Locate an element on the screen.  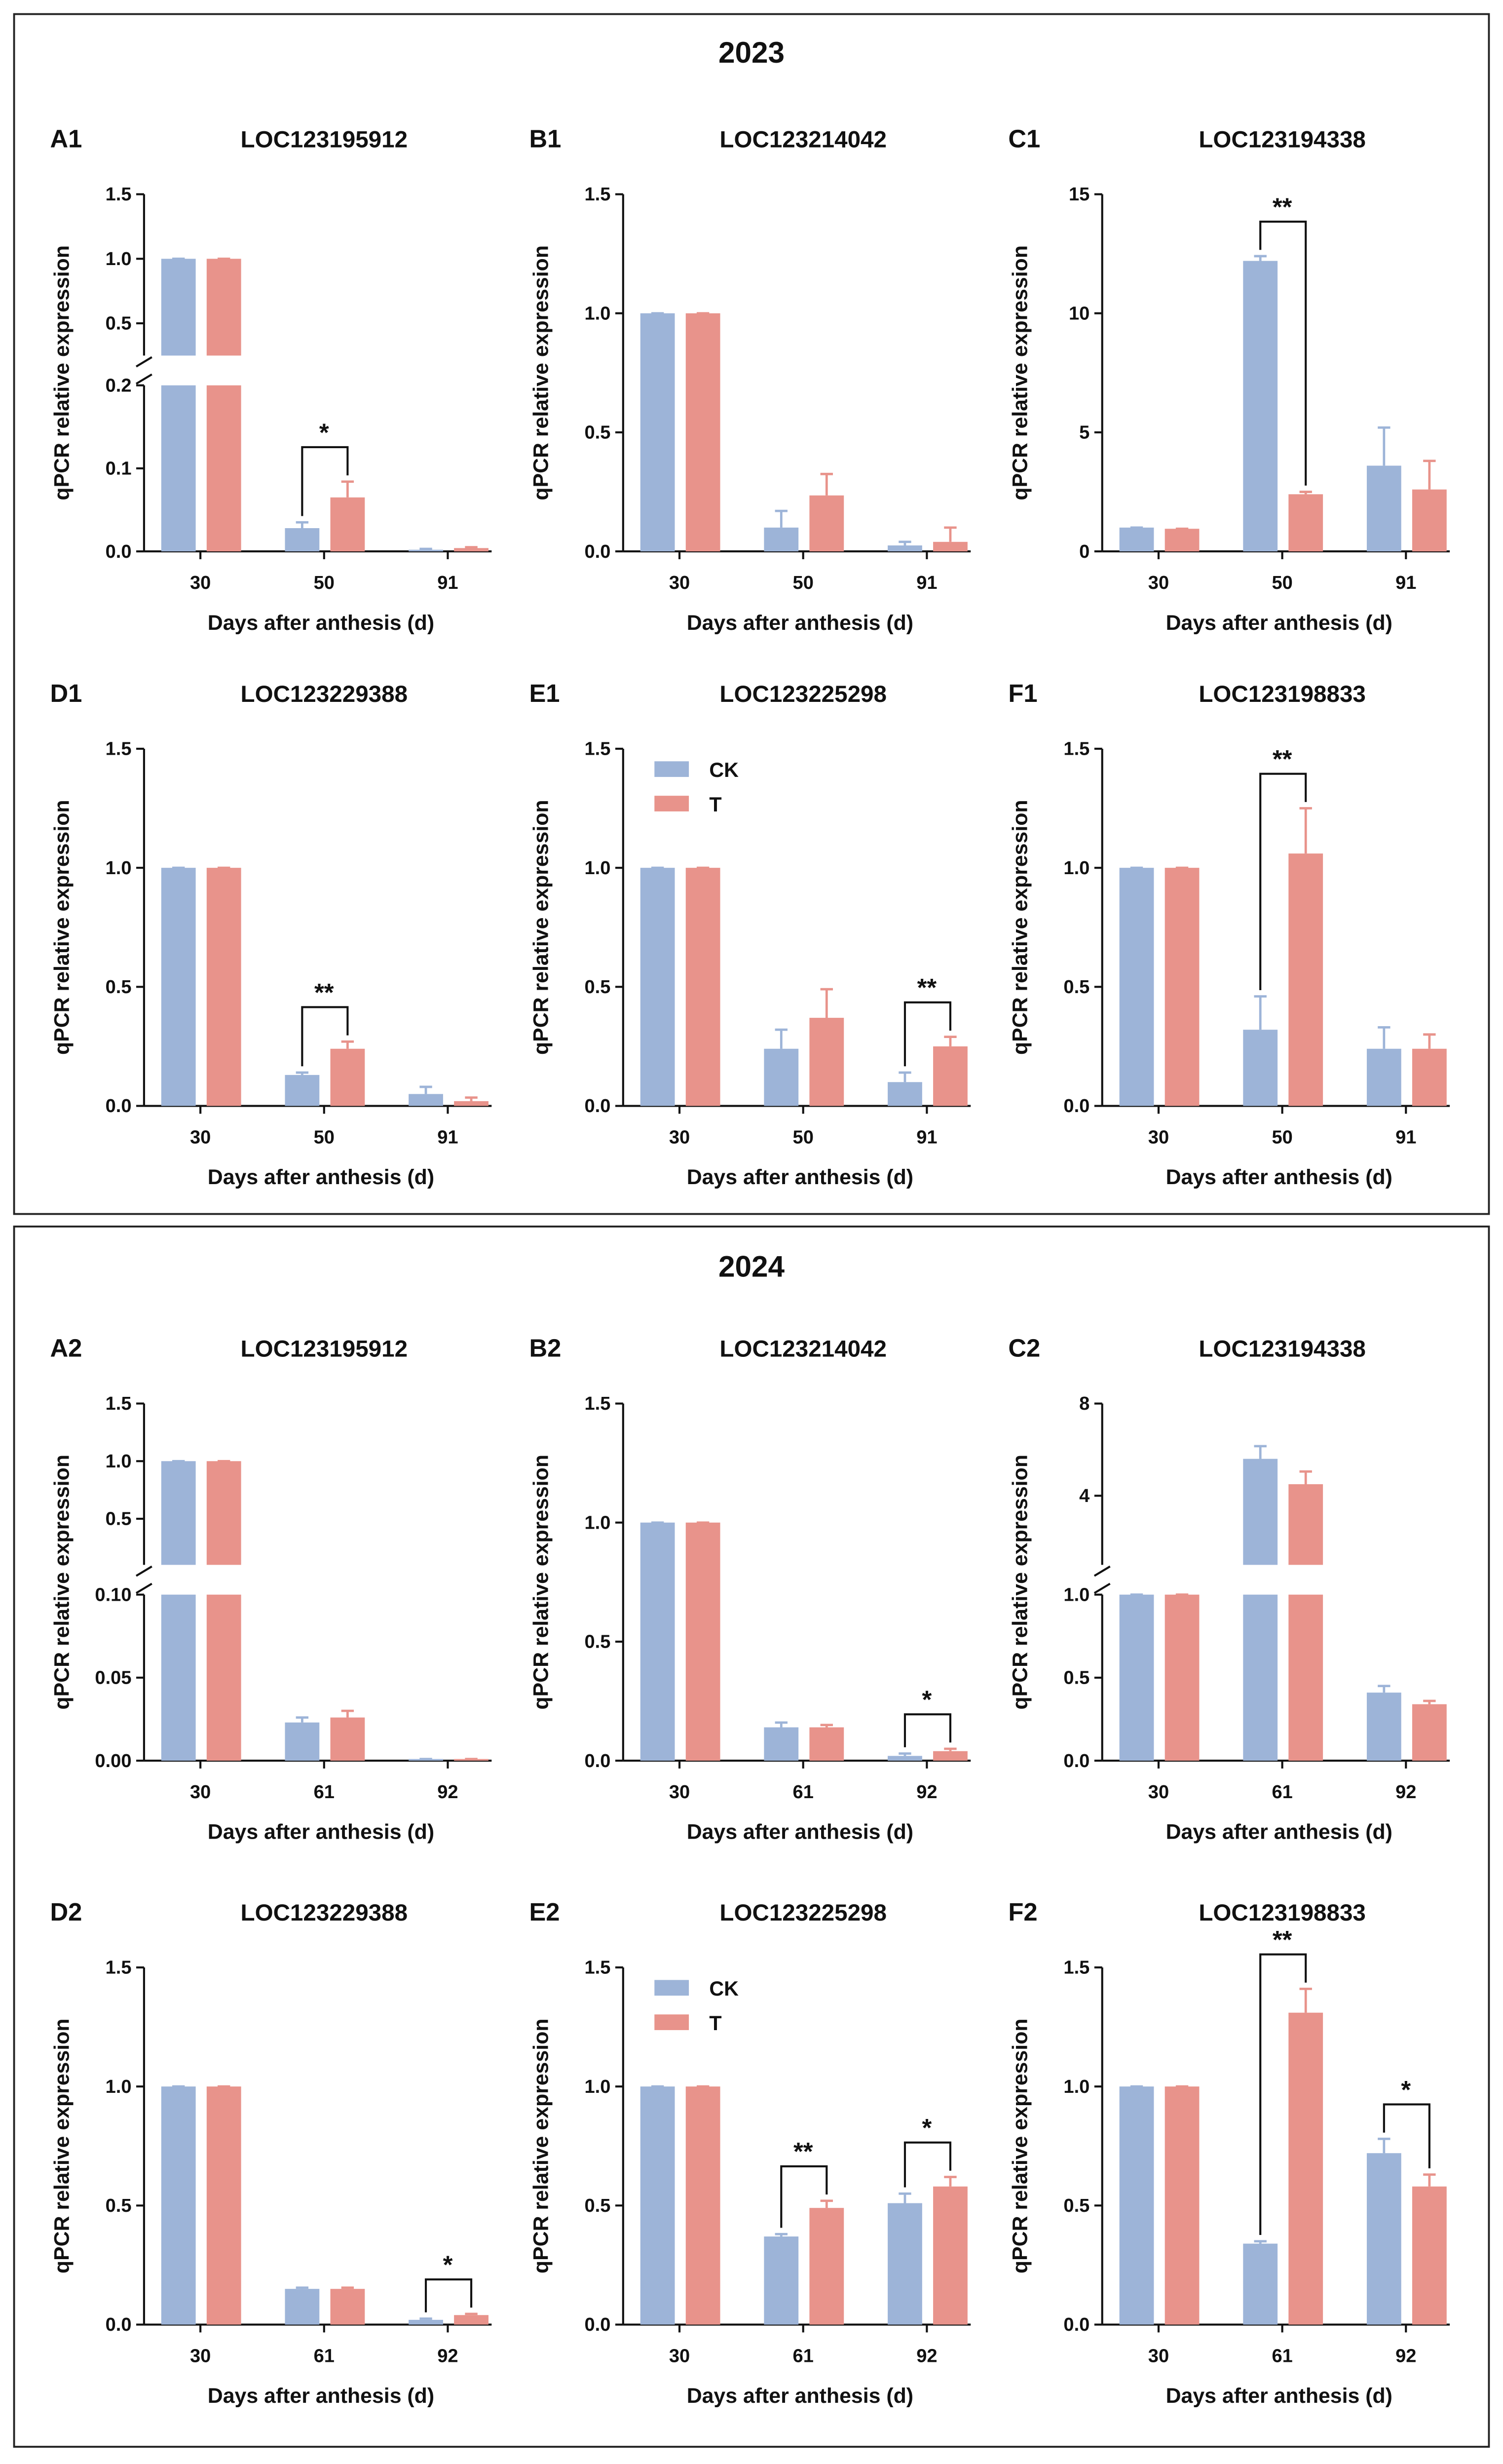
panel-label: A2 is located at coordinates (66, 1348).